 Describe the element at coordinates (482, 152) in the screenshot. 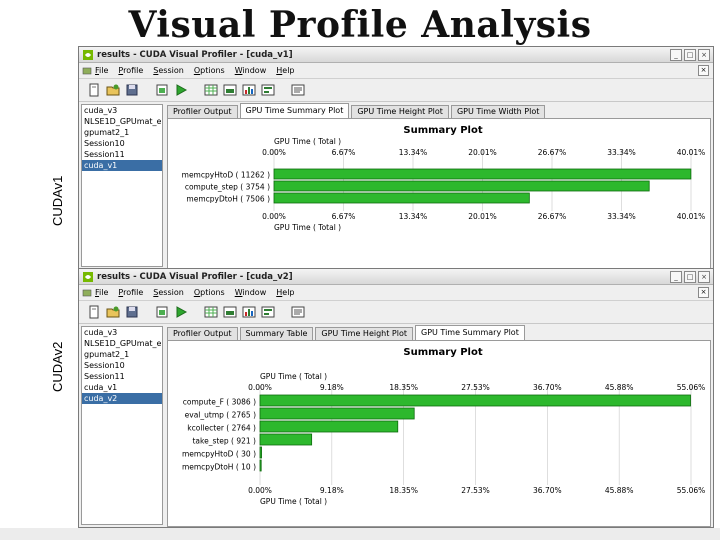

I see `x-tick-label-top: 20.01%` at that location.